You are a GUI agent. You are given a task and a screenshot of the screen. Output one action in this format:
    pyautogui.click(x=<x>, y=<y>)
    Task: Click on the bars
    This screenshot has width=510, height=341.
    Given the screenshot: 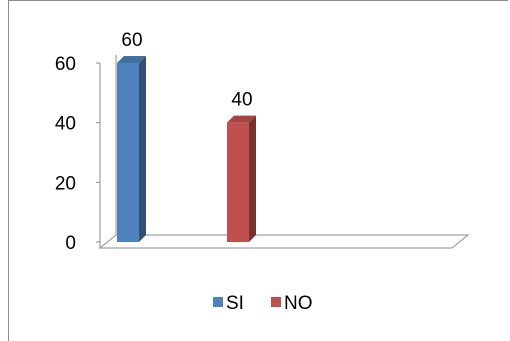 What is the action you would take?
    pyautogui.click(x=186, y=149)
    